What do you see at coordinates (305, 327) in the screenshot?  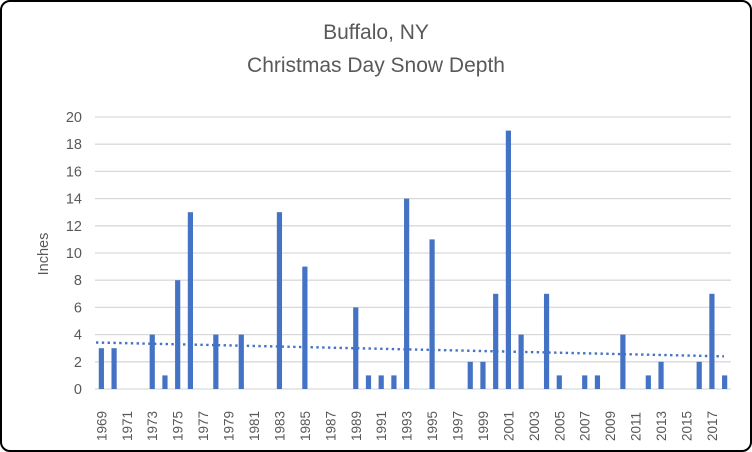 I see `bar-1985` at bounding box center [305, 327].